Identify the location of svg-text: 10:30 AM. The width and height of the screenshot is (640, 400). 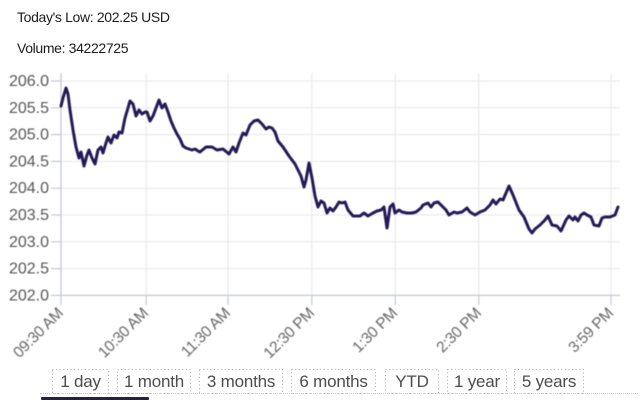
(123, 333).